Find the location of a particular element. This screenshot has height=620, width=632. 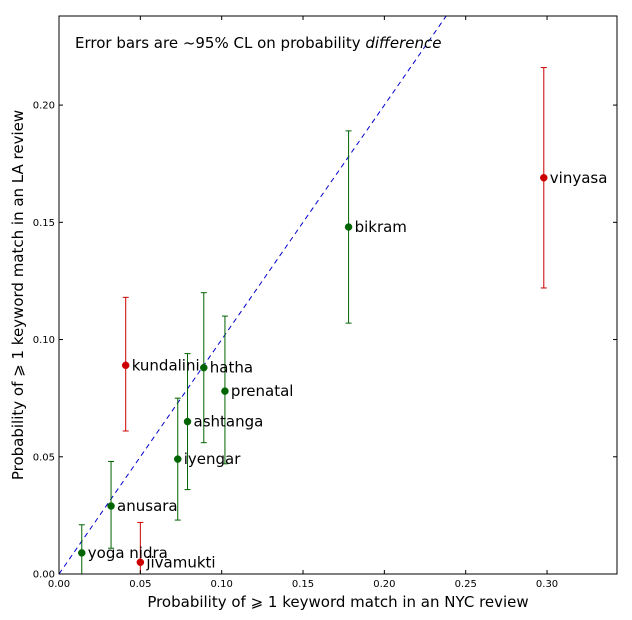

point-yoga-nidra is located at coordinates (82, 553).